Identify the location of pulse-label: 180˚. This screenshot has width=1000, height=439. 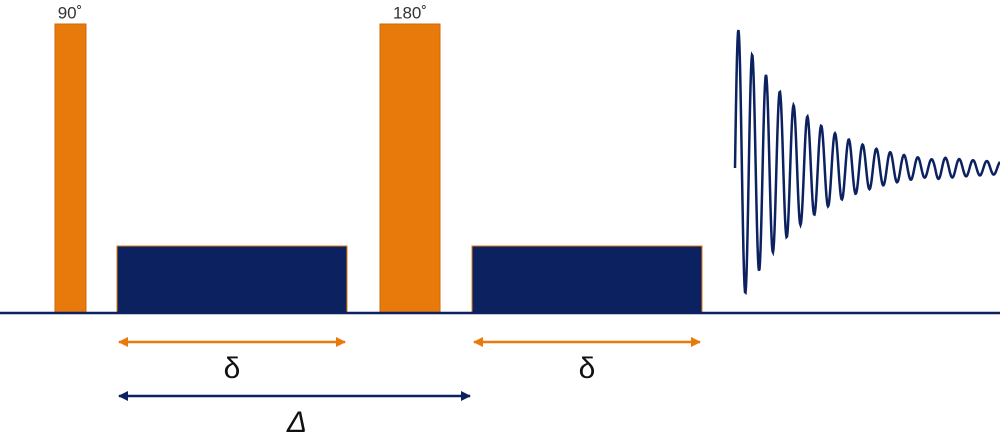
(410, 12).